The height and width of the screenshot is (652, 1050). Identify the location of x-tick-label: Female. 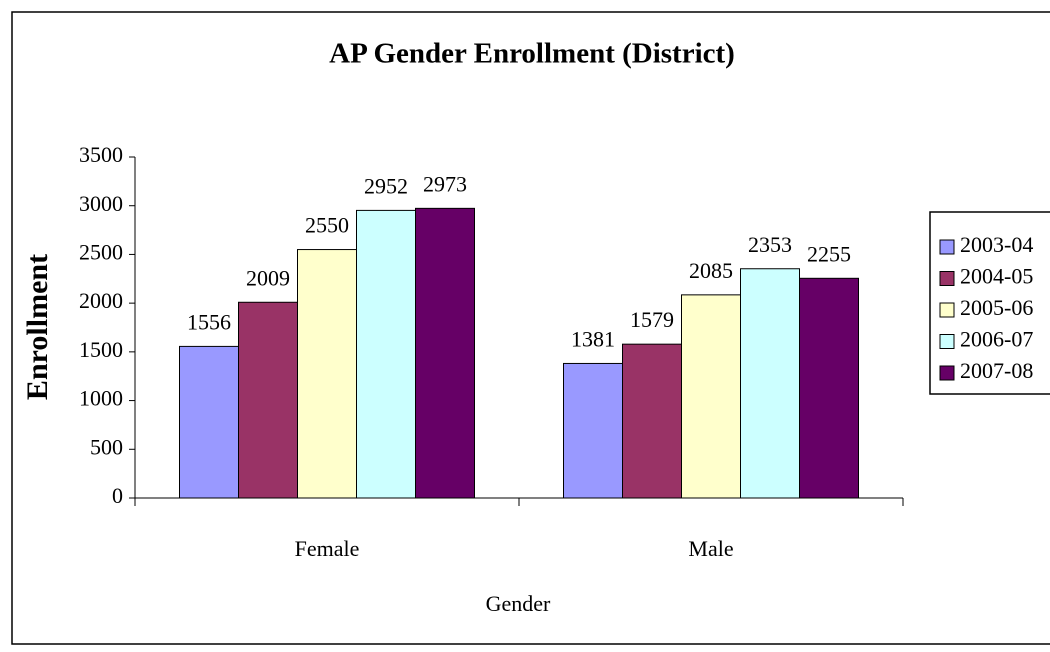
(327, 548).